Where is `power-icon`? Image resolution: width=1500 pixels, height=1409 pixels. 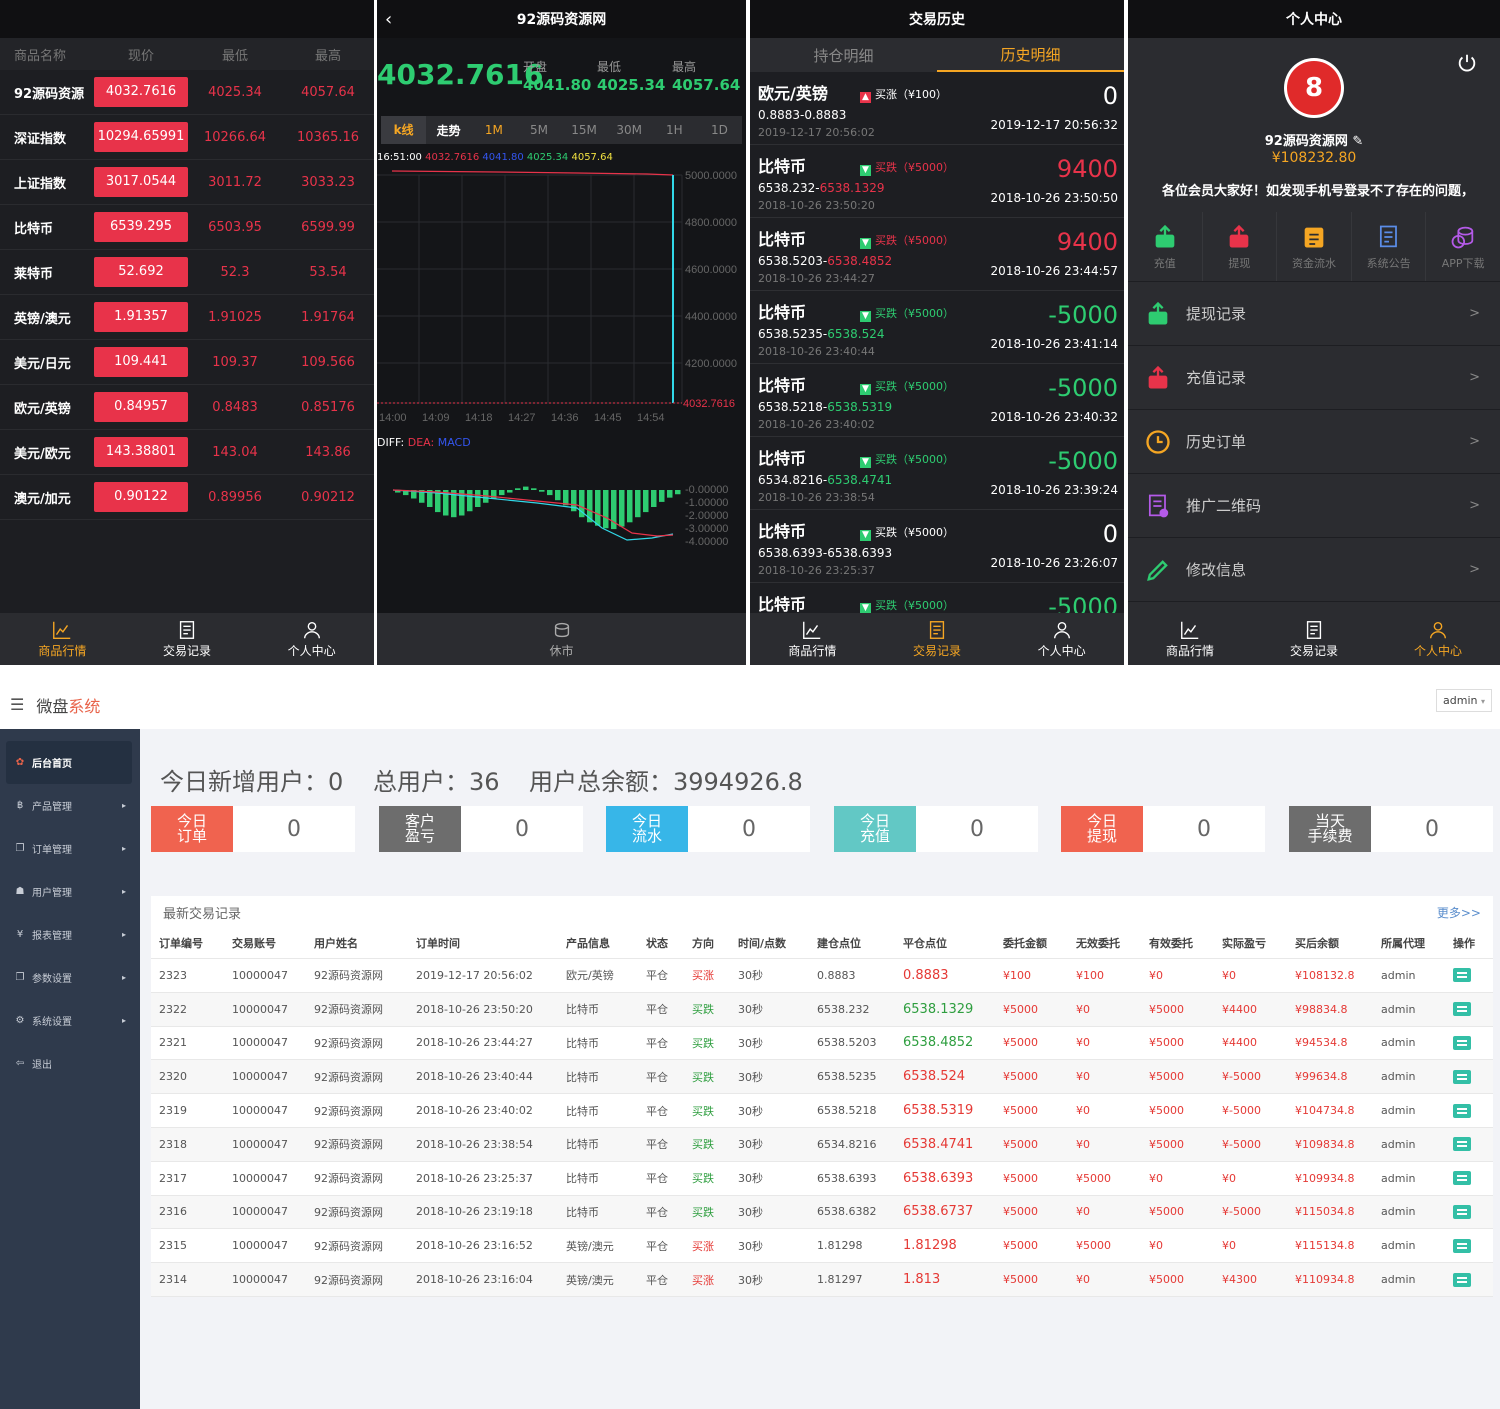
power-icon is located at coordinates (1467, 63).